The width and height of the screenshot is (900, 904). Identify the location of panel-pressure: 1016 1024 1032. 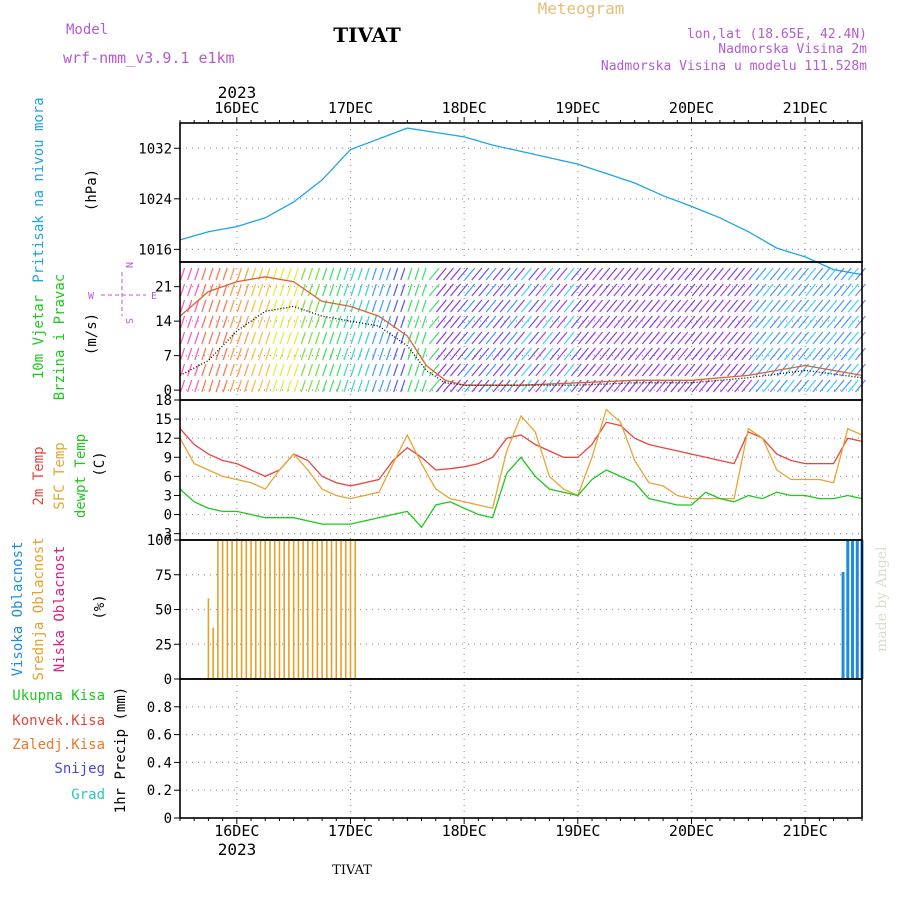
(500, 199).